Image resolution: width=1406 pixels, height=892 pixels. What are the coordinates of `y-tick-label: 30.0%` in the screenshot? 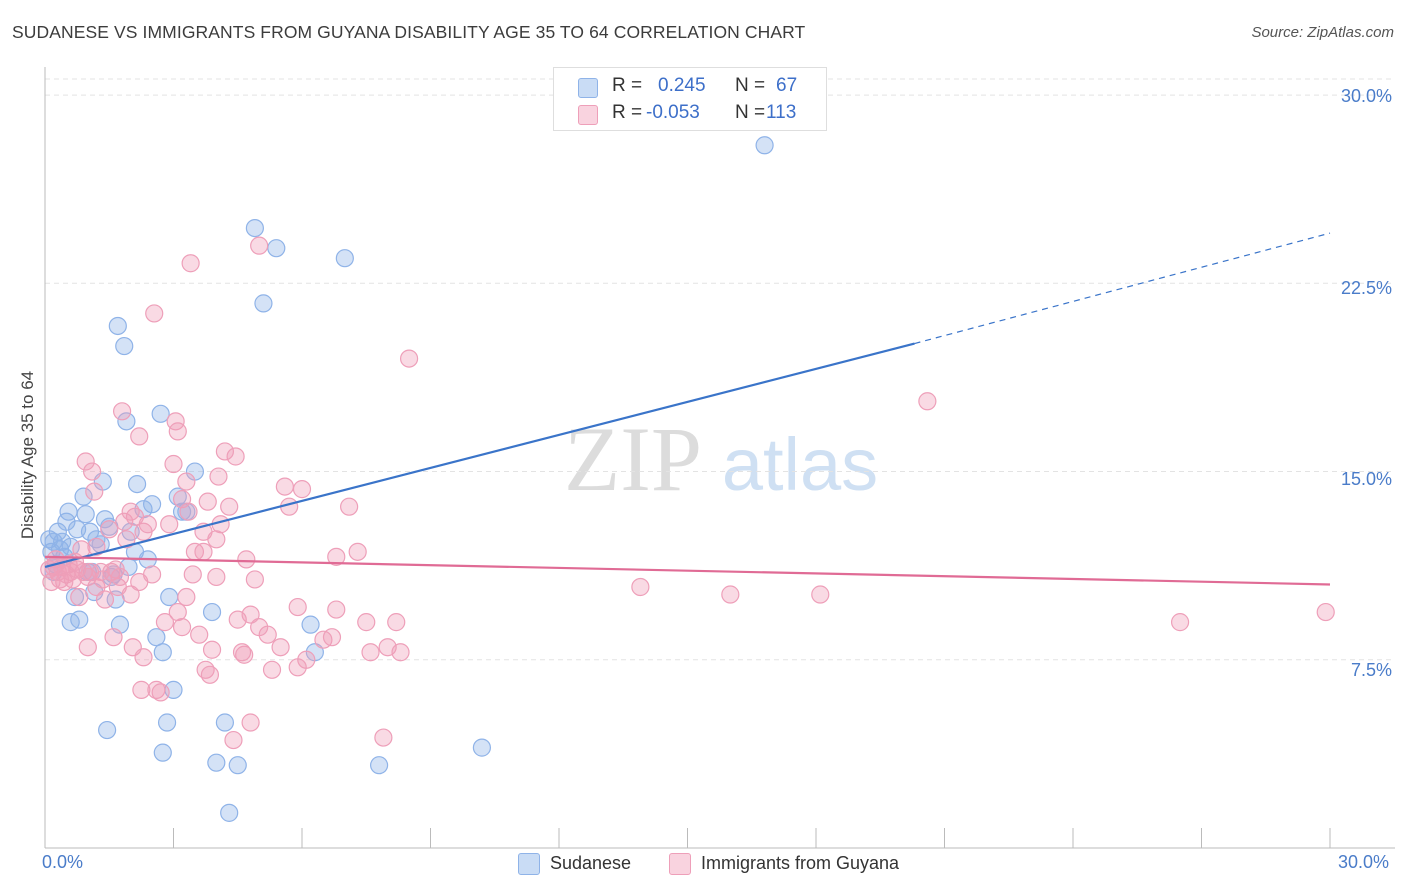 It's located at (1366, 96).